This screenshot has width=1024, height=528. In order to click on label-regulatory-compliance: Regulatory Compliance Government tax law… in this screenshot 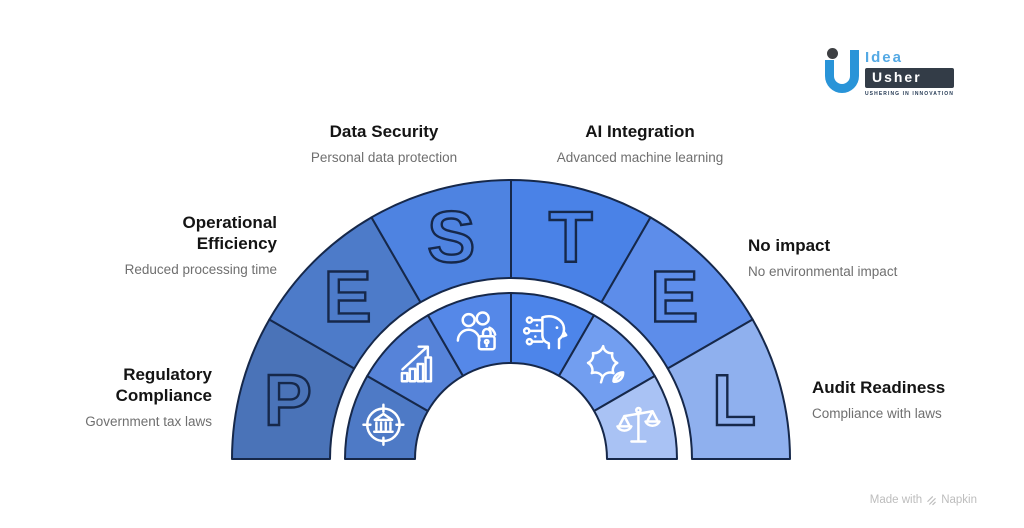, I will do `click(106, 396)`.